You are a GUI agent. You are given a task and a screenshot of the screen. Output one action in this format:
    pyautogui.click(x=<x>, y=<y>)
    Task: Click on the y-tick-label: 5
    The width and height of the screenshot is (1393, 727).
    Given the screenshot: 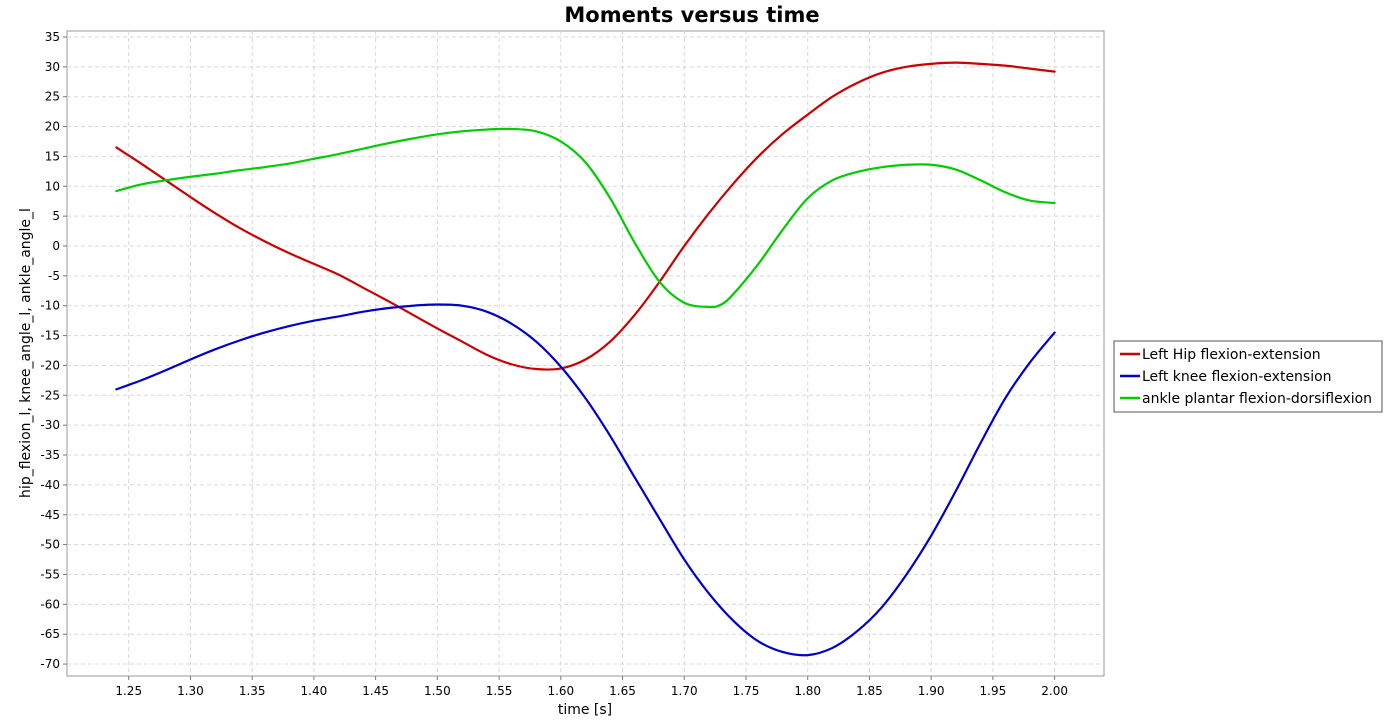 What is the action you would take?
    pyautogui.click(x=56, y=216)
    